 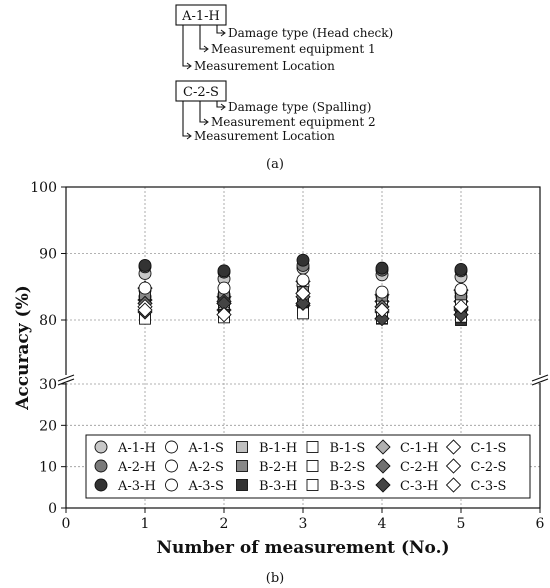 I want to click on y-tick-label-100: 100, so click(x=43, y=188).